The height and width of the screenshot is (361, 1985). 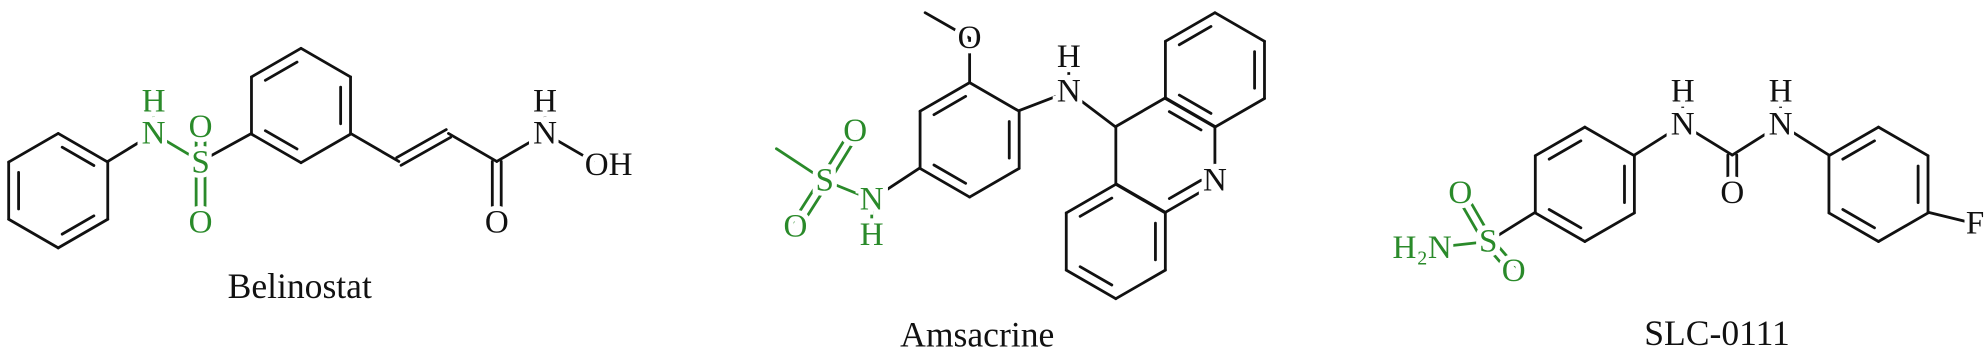 What do you see at coordinates (1422, 248) in the screenshot?
I see `atom-label: H₂N` at bounding box center [1422, 248].